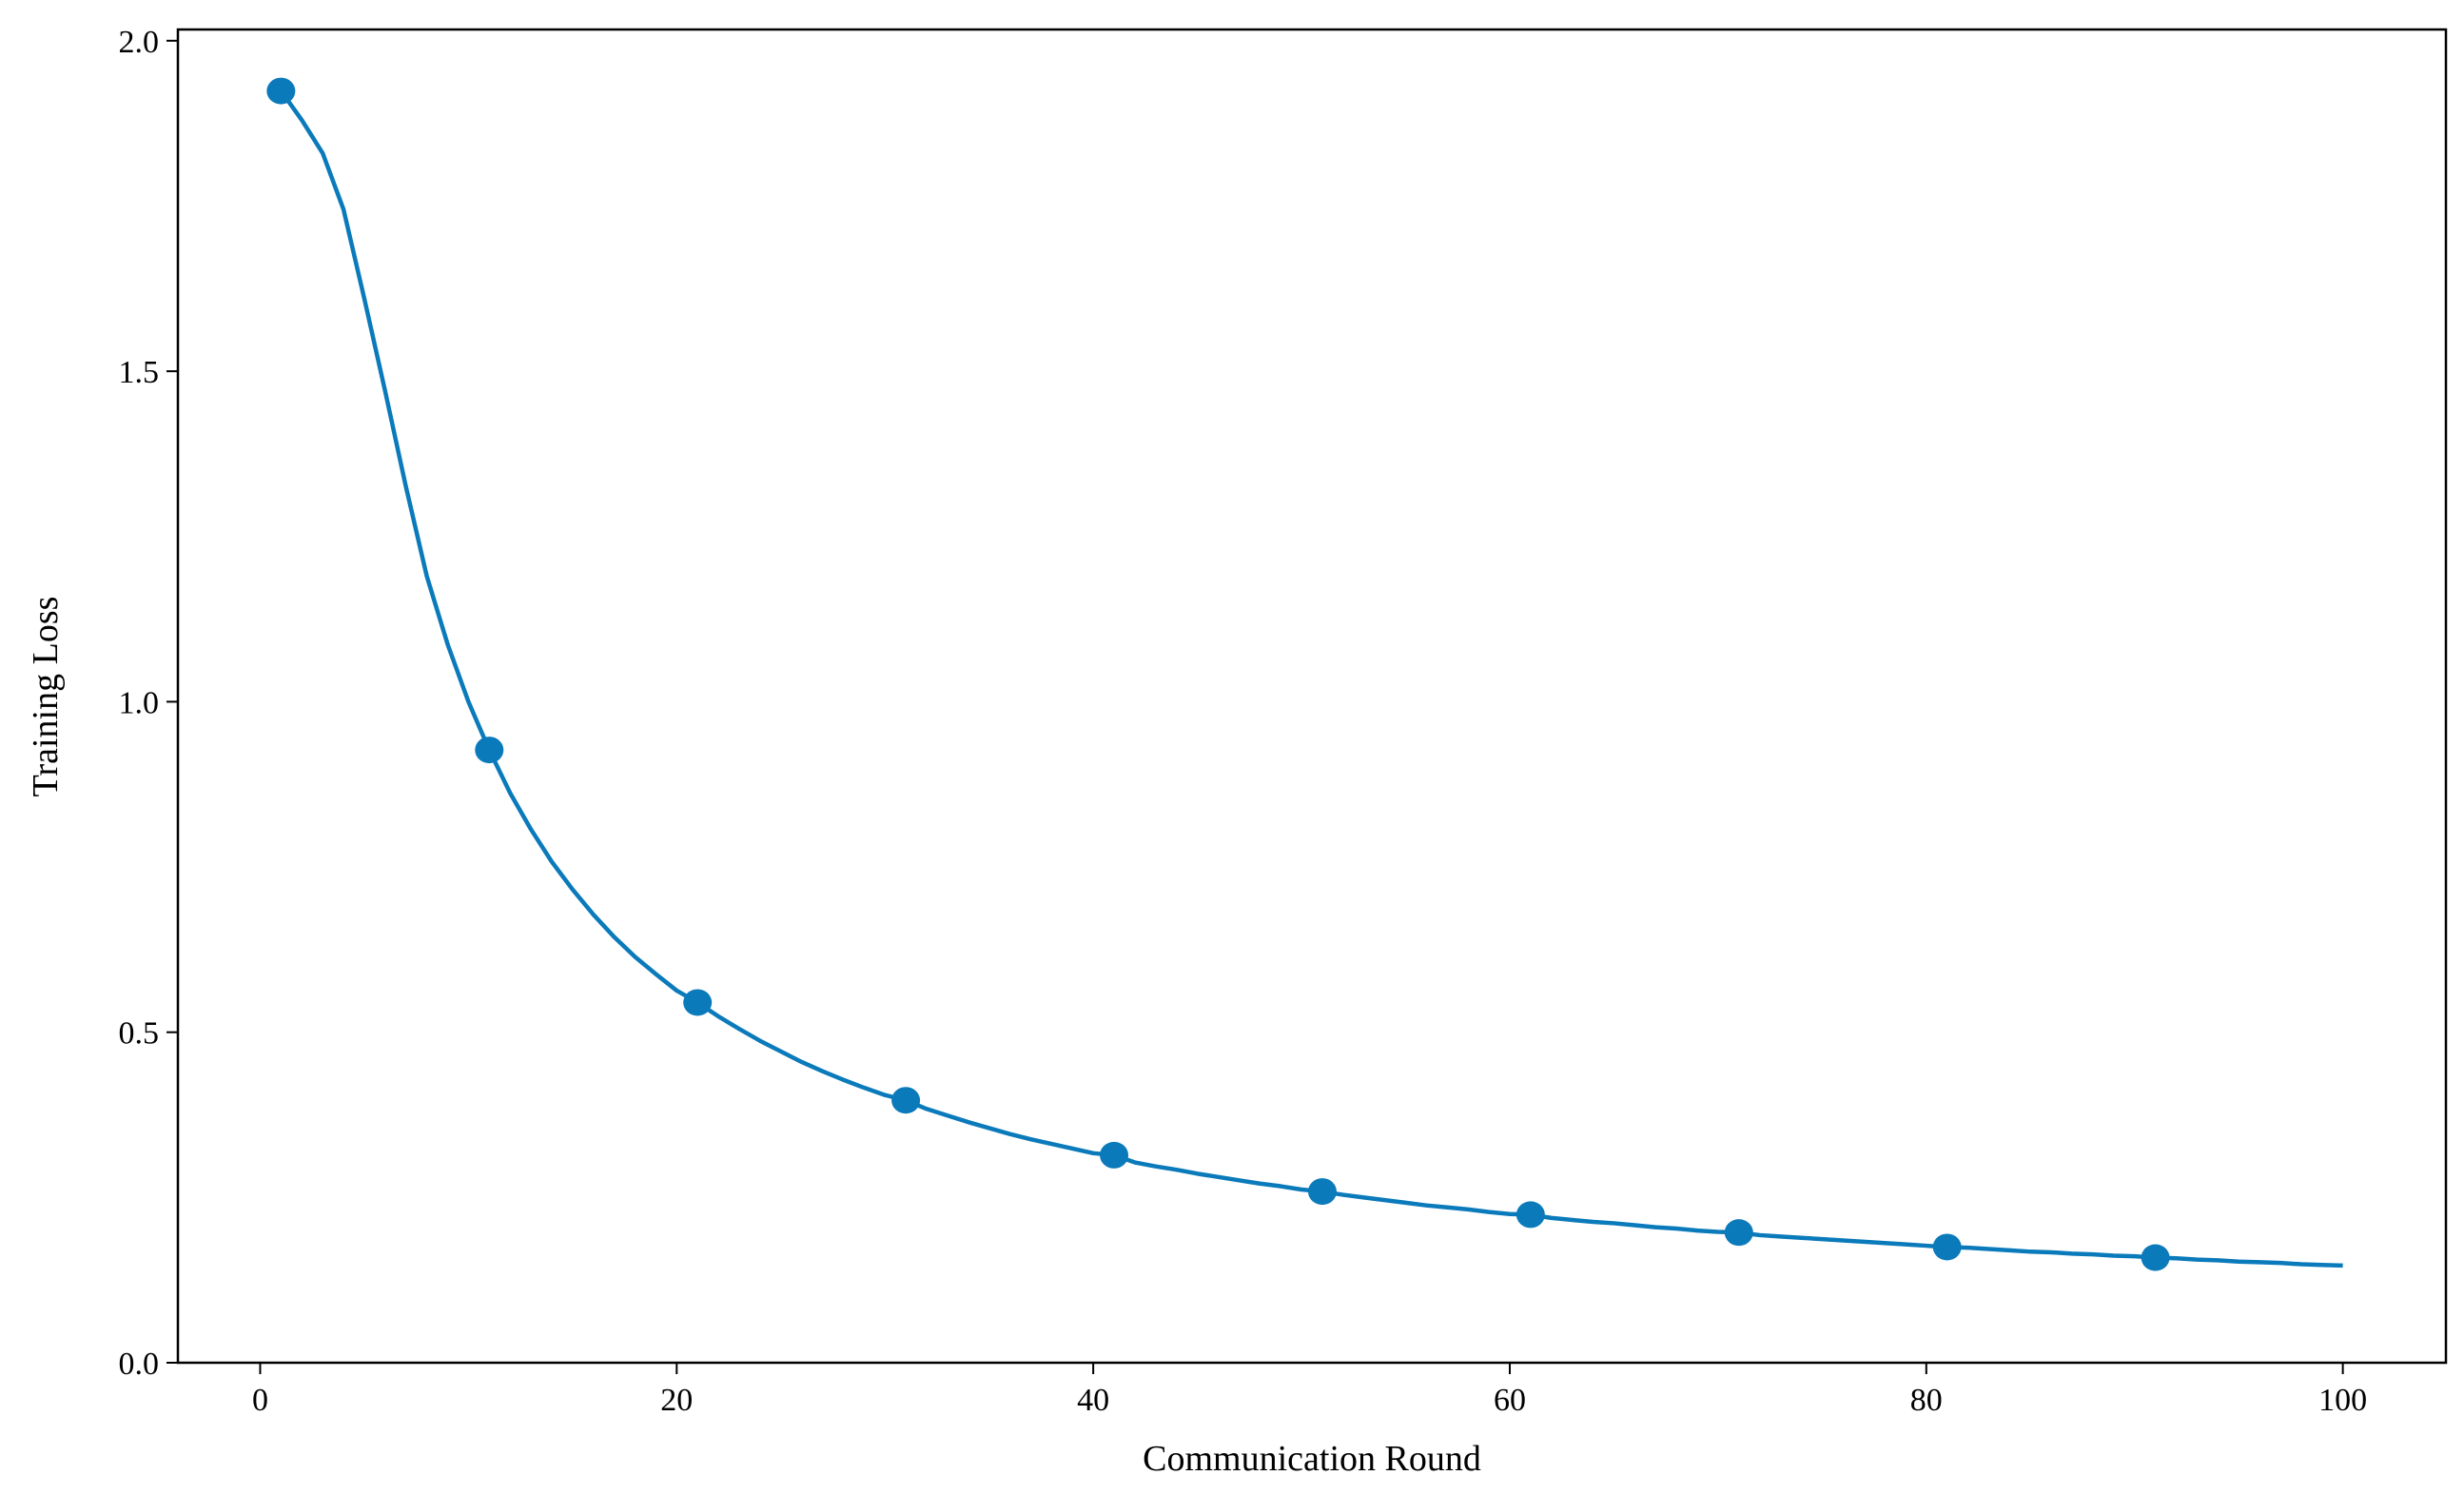  What do you see at coordinates (1093, 1400) in the screenshot?
I see `x-tick-label: 40` at bounding box center [1093, 1400].